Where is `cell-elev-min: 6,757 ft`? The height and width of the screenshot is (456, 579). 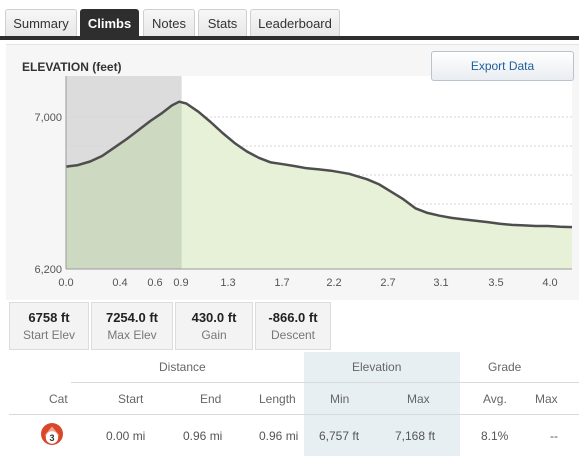
cell-elev-min: 6,757 ft is located at coordinates (339, 436).